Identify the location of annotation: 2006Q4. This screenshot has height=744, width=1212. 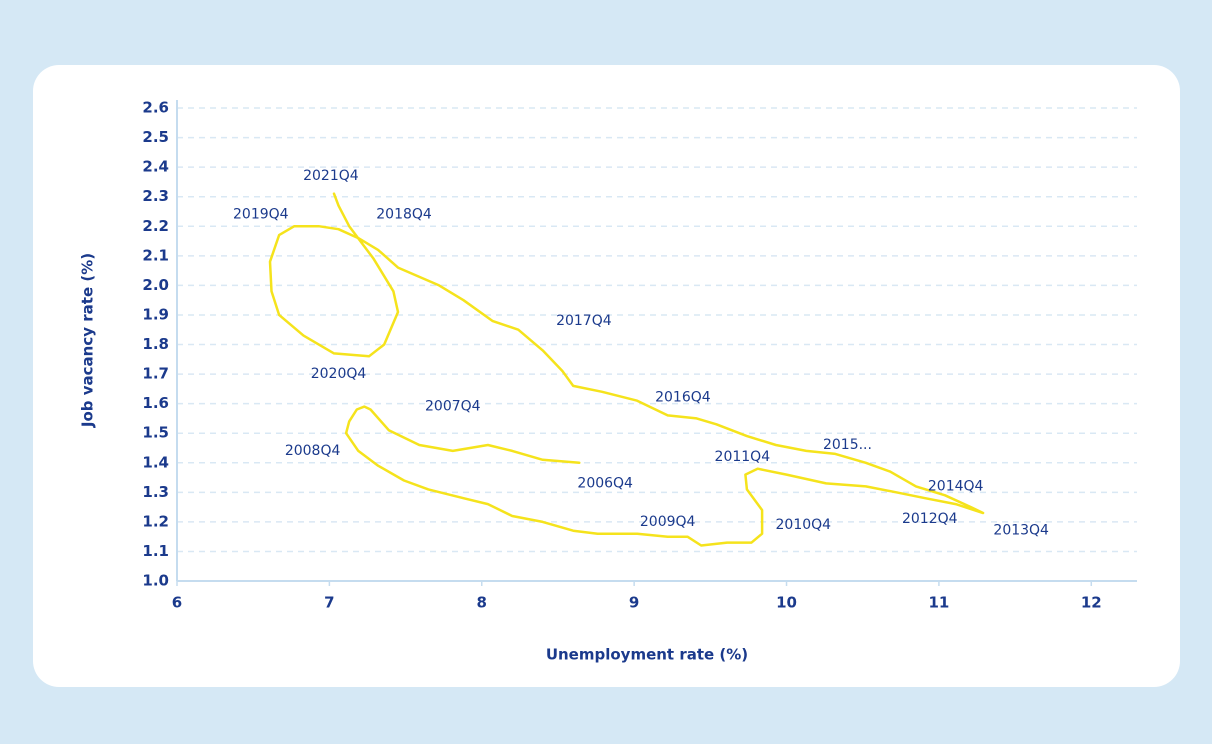
(605, 483).